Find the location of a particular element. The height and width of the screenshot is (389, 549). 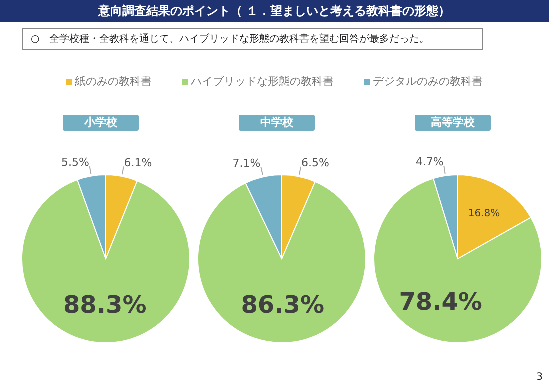

chart-title: 中学校 is located at coordinates (277, 123).